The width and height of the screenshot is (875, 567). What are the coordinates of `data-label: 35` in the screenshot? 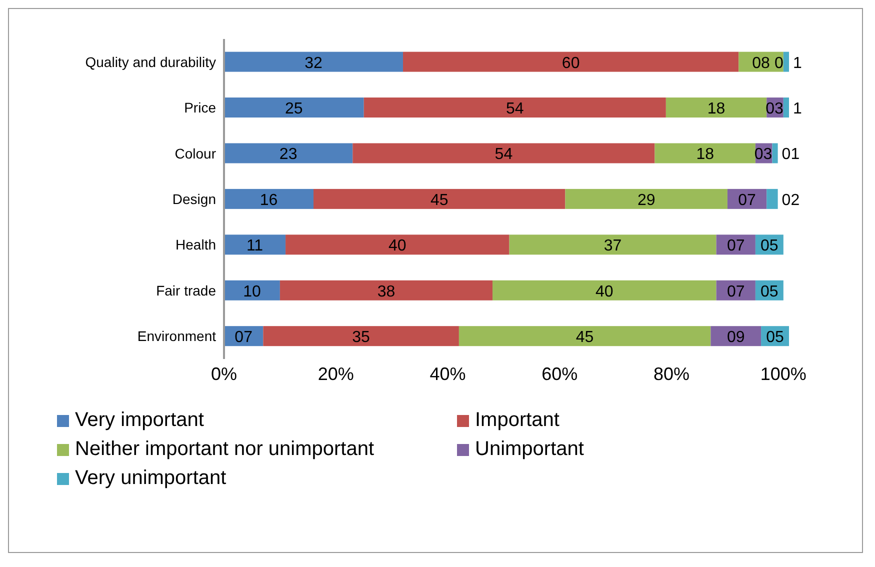 It's located at (361, 337).